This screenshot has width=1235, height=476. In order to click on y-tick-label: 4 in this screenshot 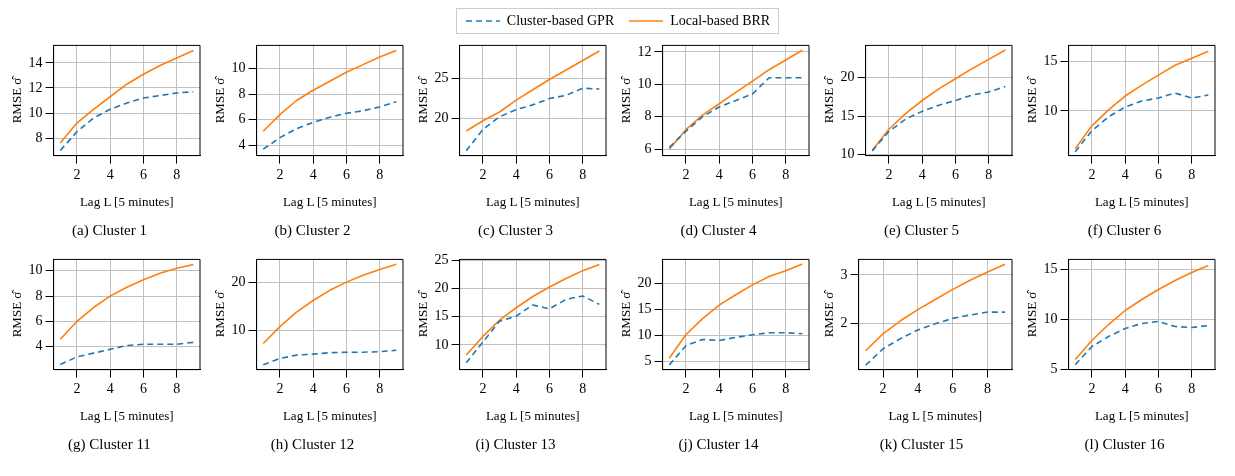, I will do `click(39, 346)`.